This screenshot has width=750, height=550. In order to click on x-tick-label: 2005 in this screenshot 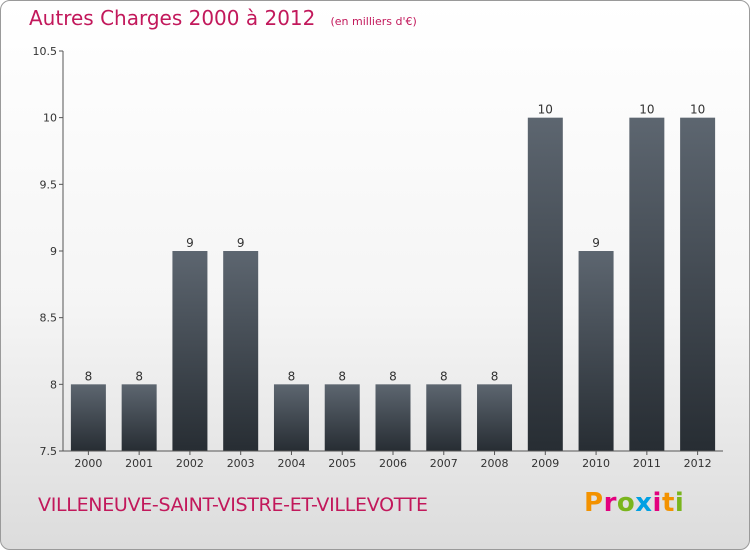, I will do `click(342, 463)`.